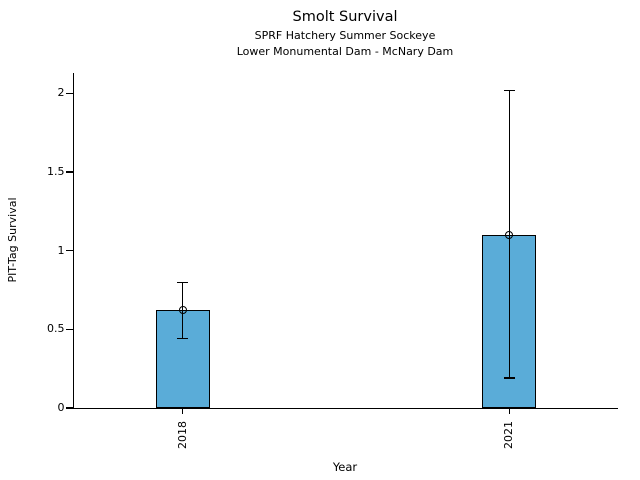  Describe the element at coordinates (509, 411) in the screenshot. I see `x-tick-2021` at that location.